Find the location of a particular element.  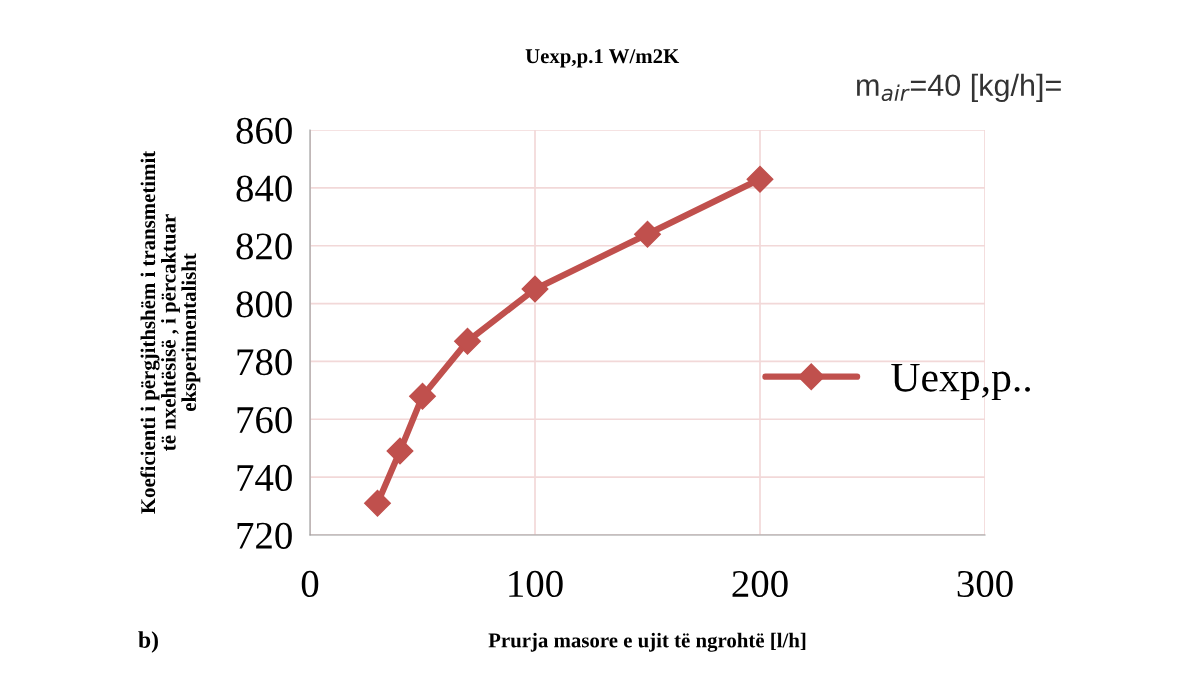

text: b) is located at coordinates (148, 642).